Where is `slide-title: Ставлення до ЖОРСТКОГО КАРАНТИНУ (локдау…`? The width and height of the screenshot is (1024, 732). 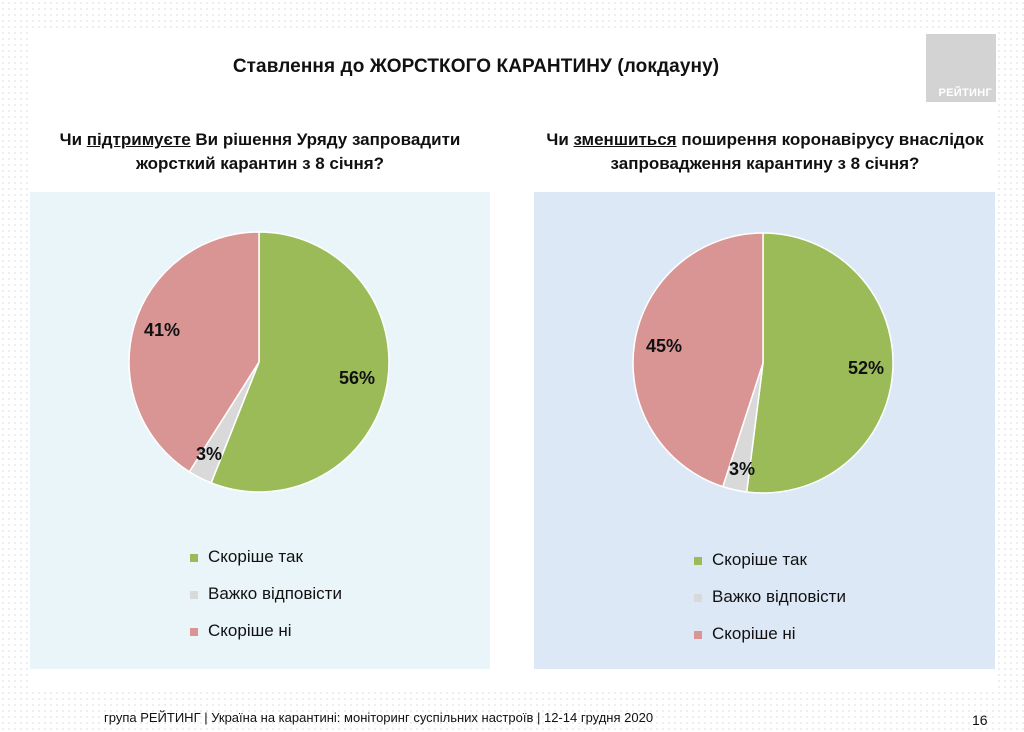
slide-title: Ставлення до ЖОРСТКОГО КАРАНТИНУ (локдау… is located at coordinates (476, 66).